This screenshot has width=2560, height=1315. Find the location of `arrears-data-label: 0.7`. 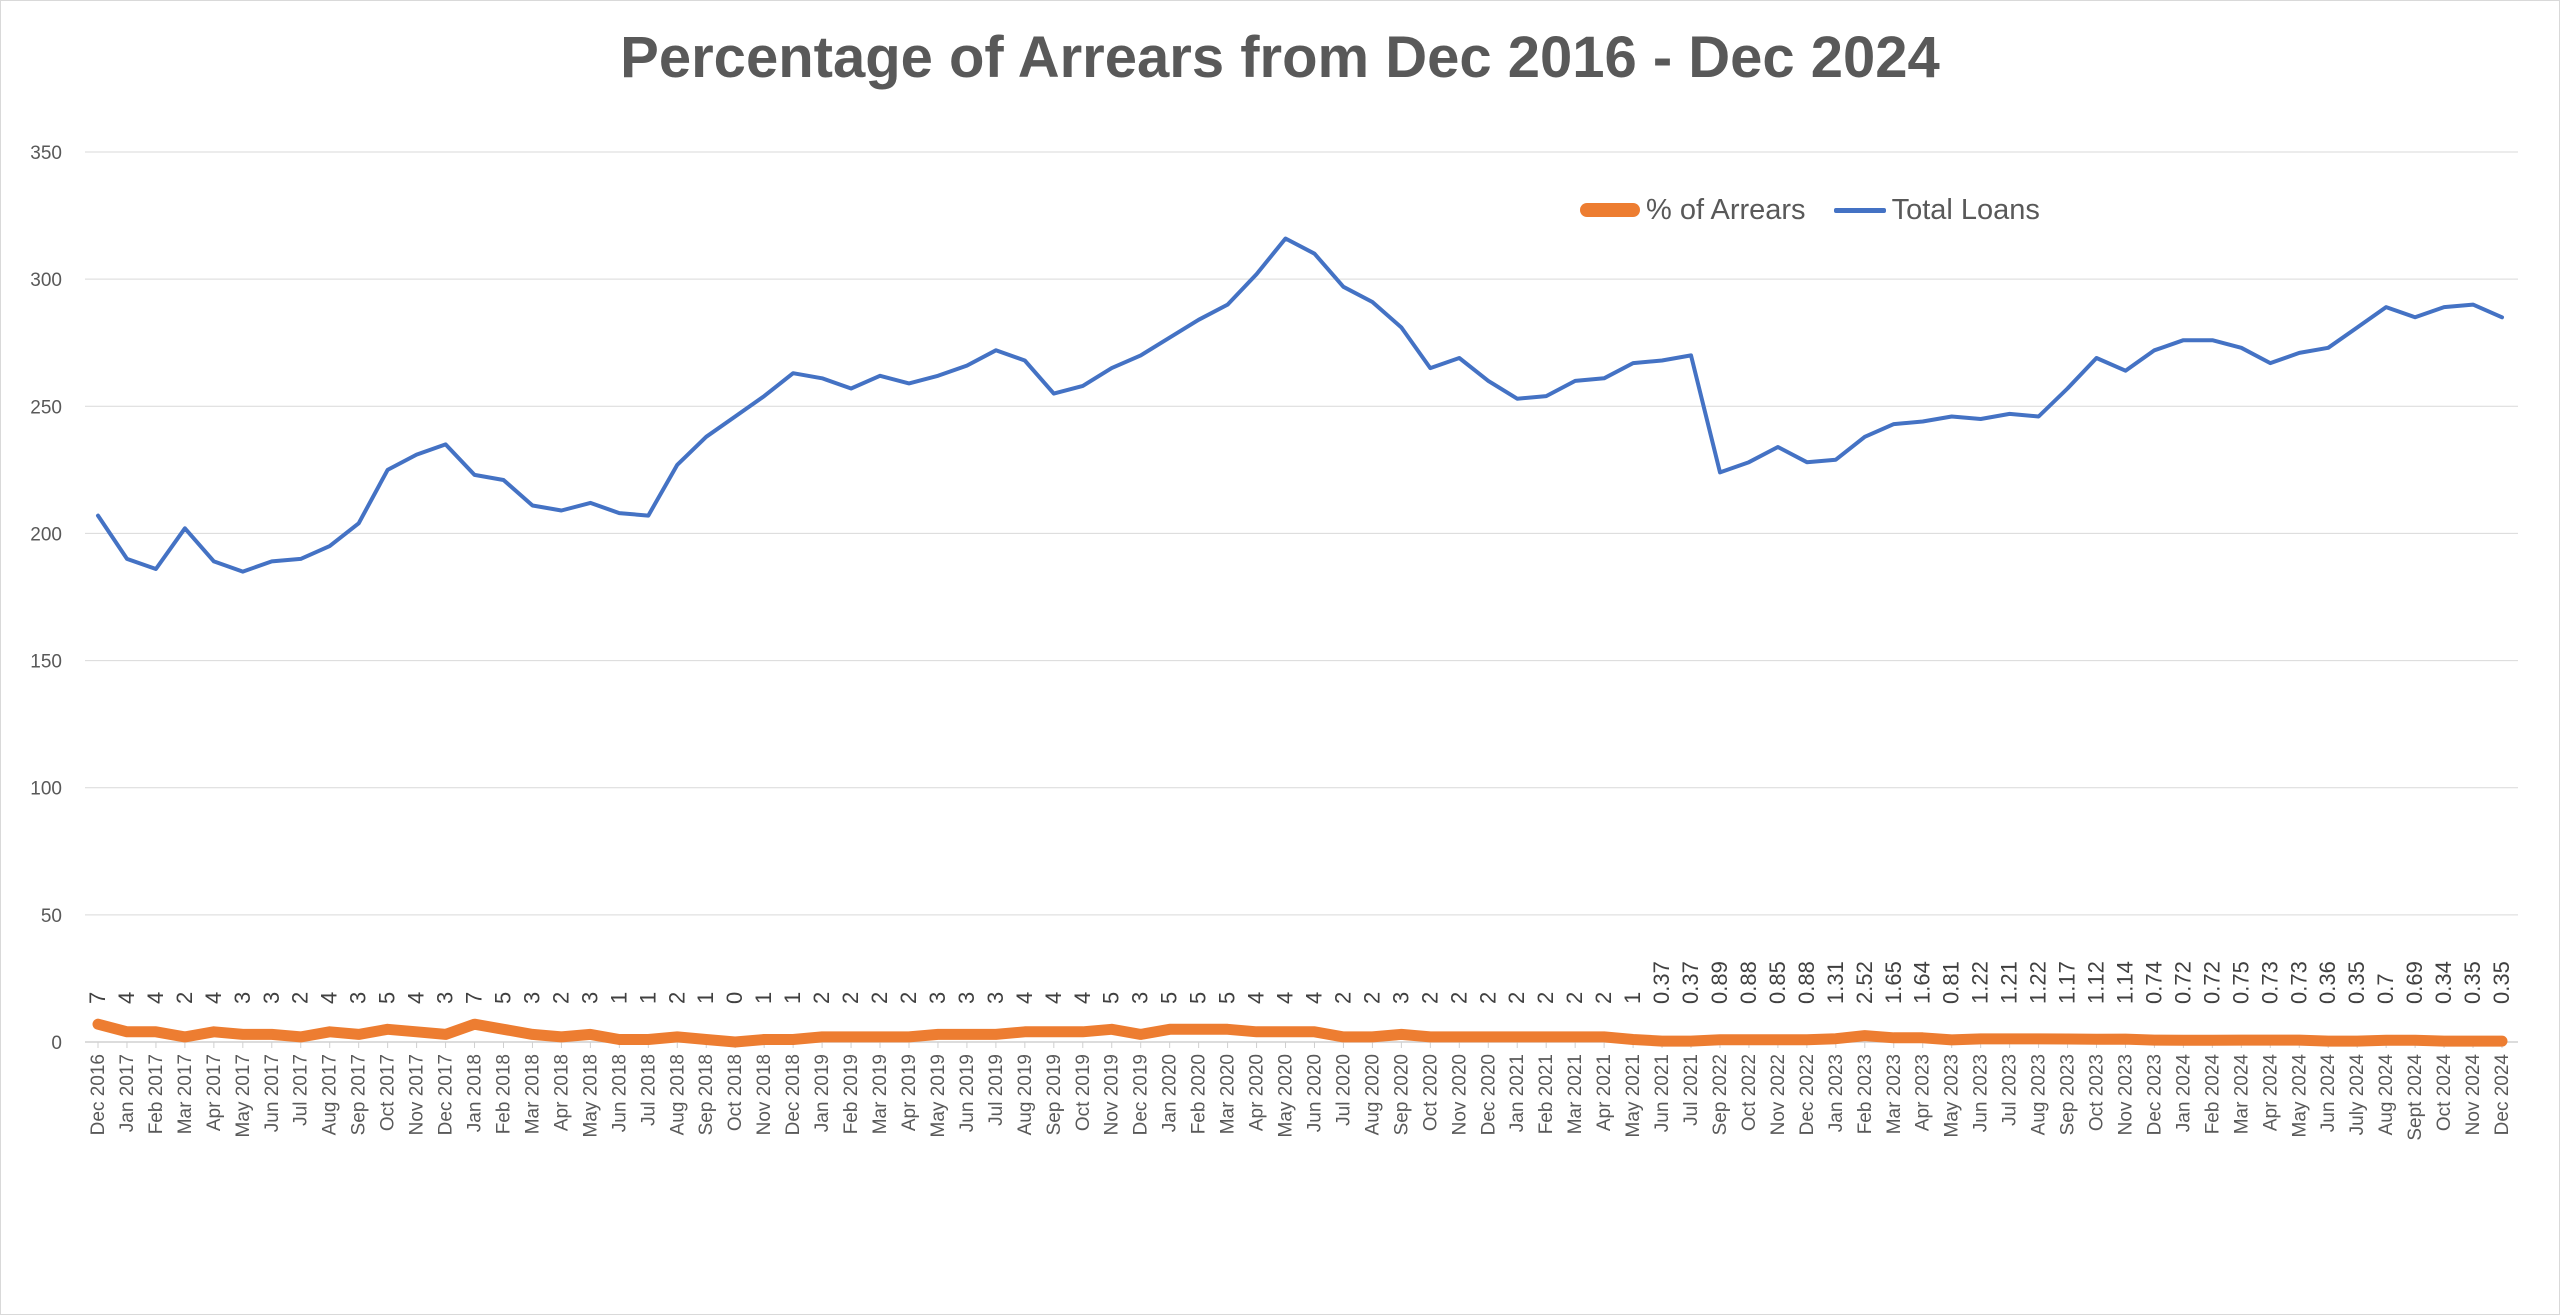

arrears-data-label: 0.7 is located at coordinates (2385, 988).